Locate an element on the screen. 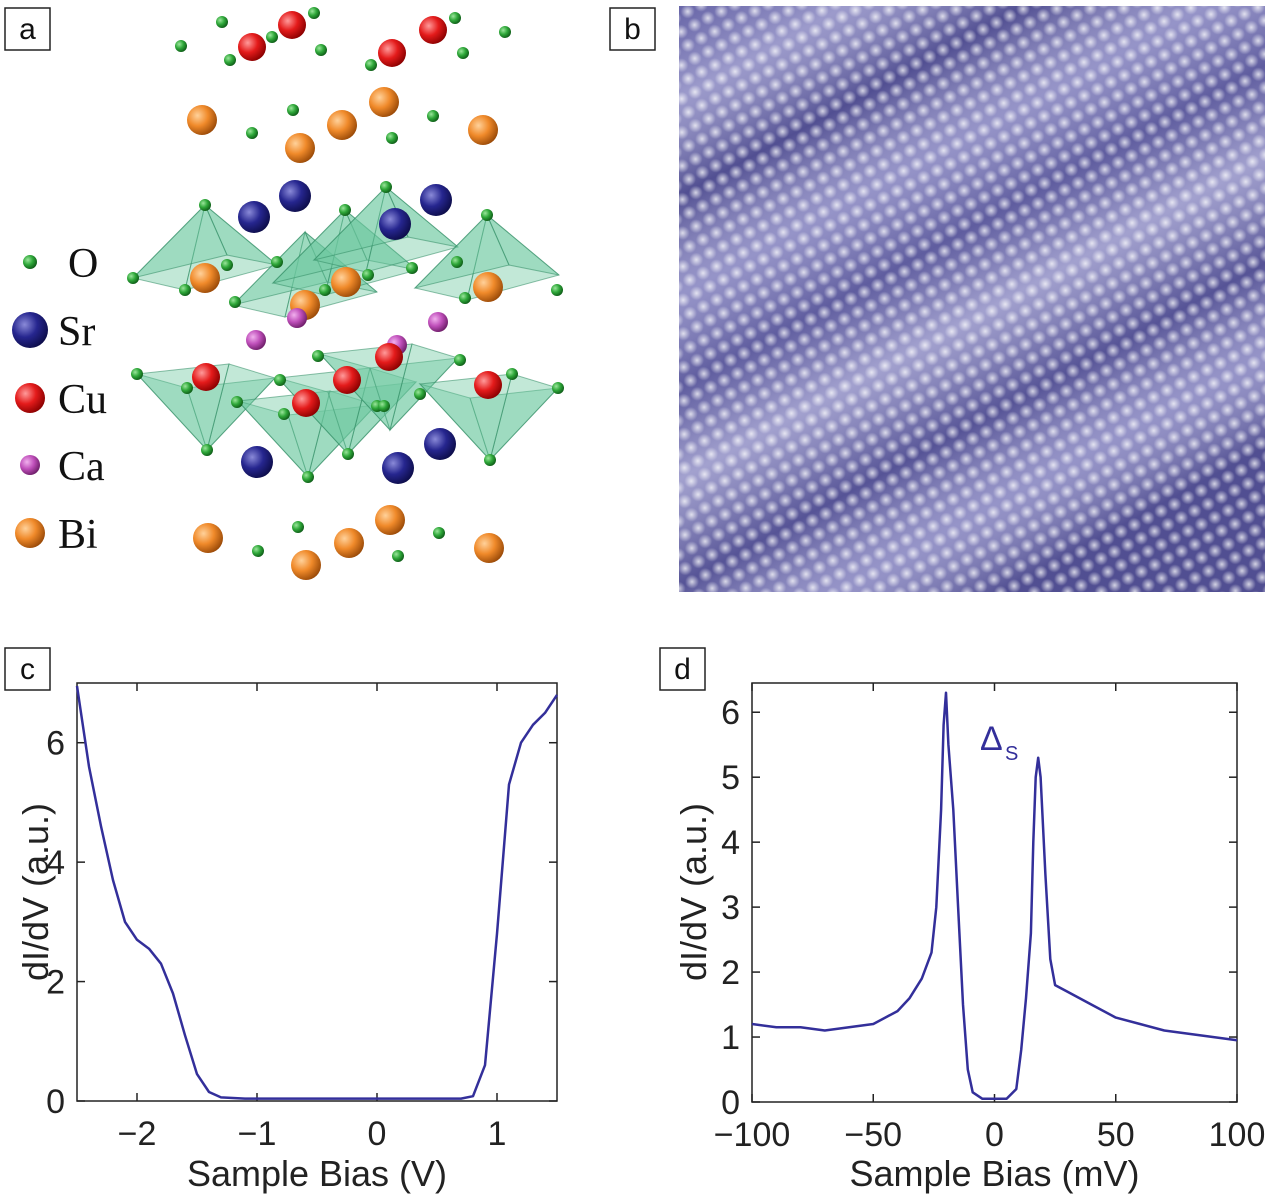 The width and height of the screenshot is (1267, 1197). y-tick-label: 2 is located at coordinates (55, 983).